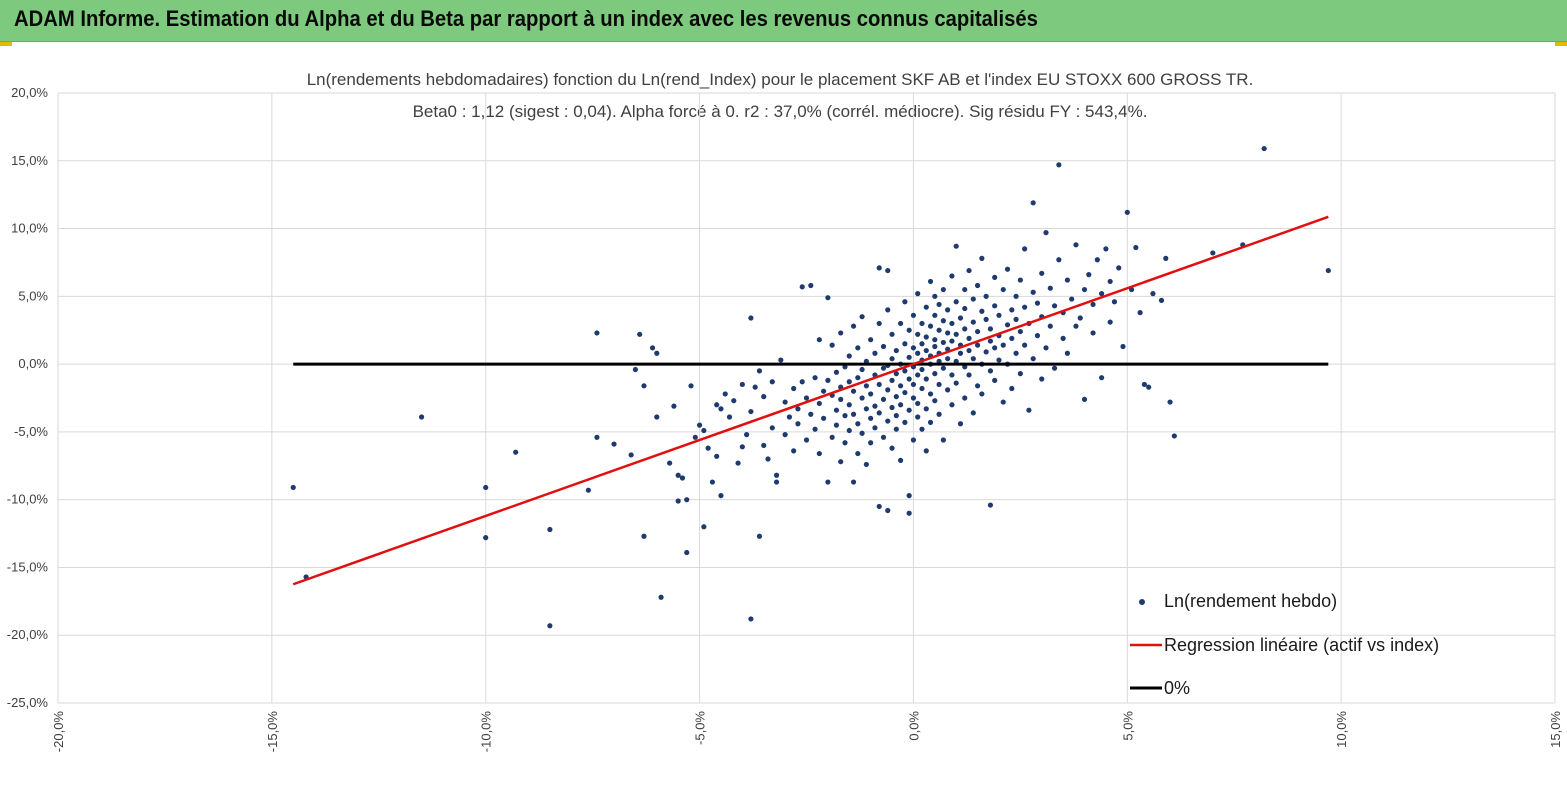 Image resolution: width=1567 pixels, height=787 pixels. Describe the element at coordinates (6, 44) in the screenshot. I see `corner-marker-left` at that location.